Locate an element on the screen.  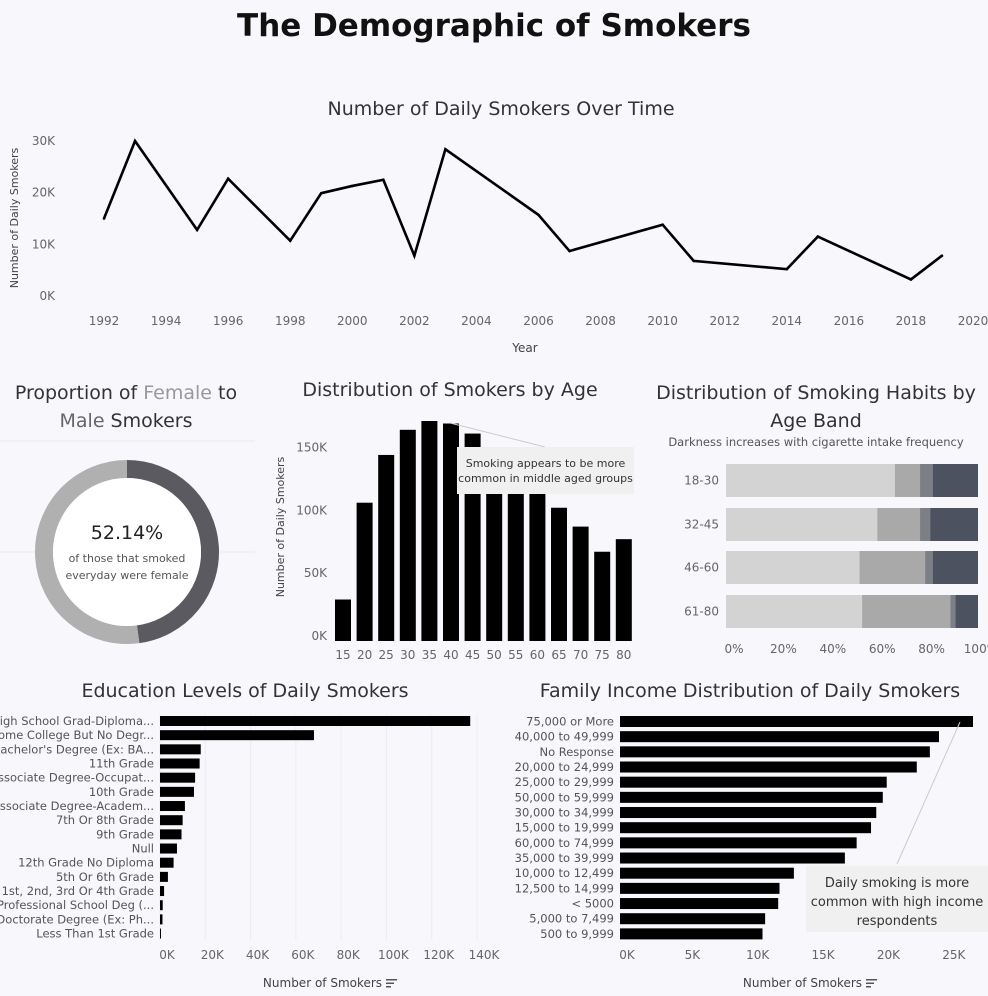
annotation-line is located at coordinates (497, 435).